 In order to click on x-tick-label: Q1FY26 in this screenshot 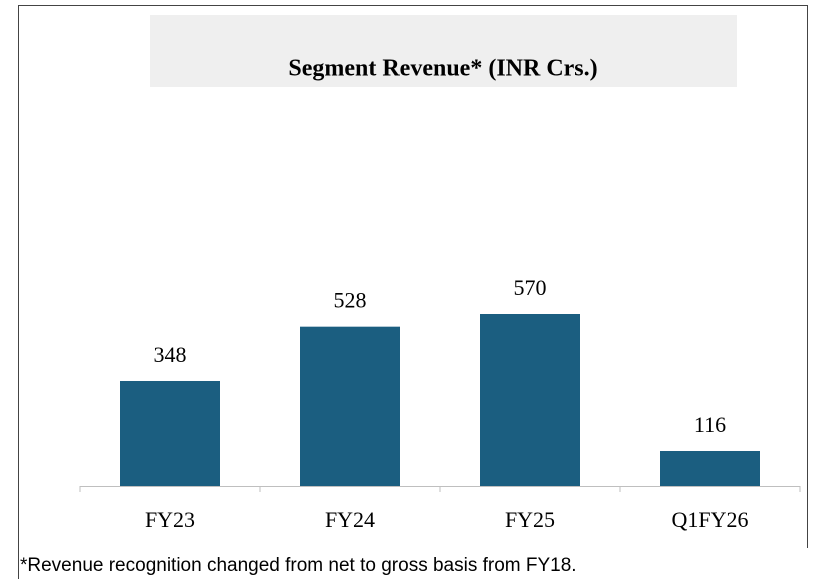, I will do `click(709, 519)`.